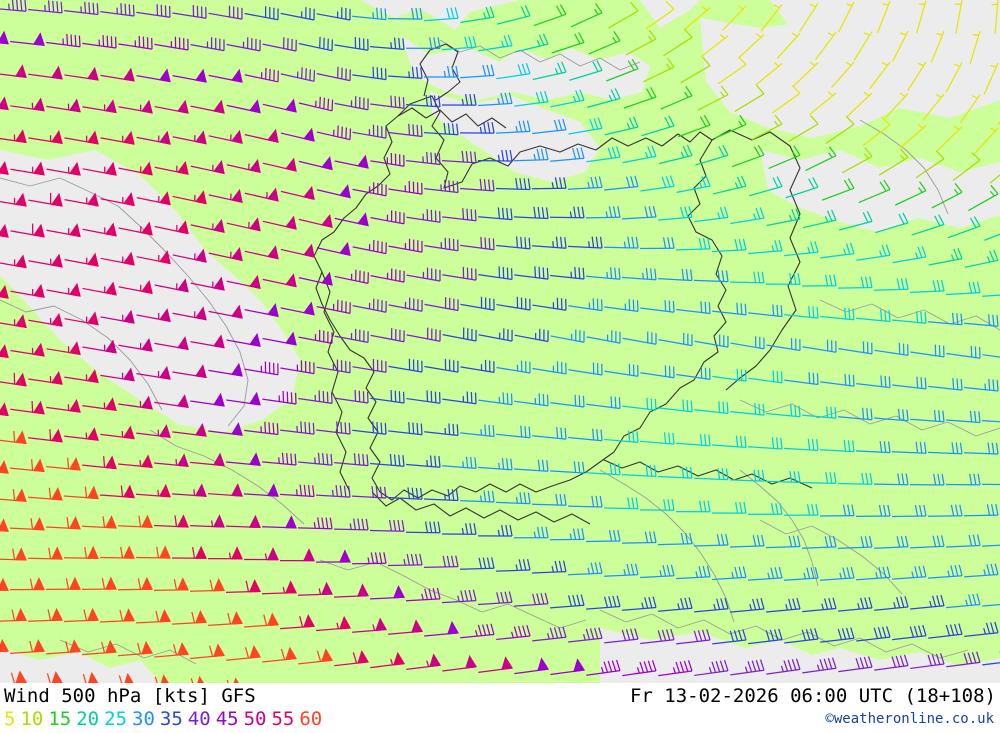 The height and width of the screenshot is (733, 1000). I want to click on legend-tick-10: 10, so click(32, 719).